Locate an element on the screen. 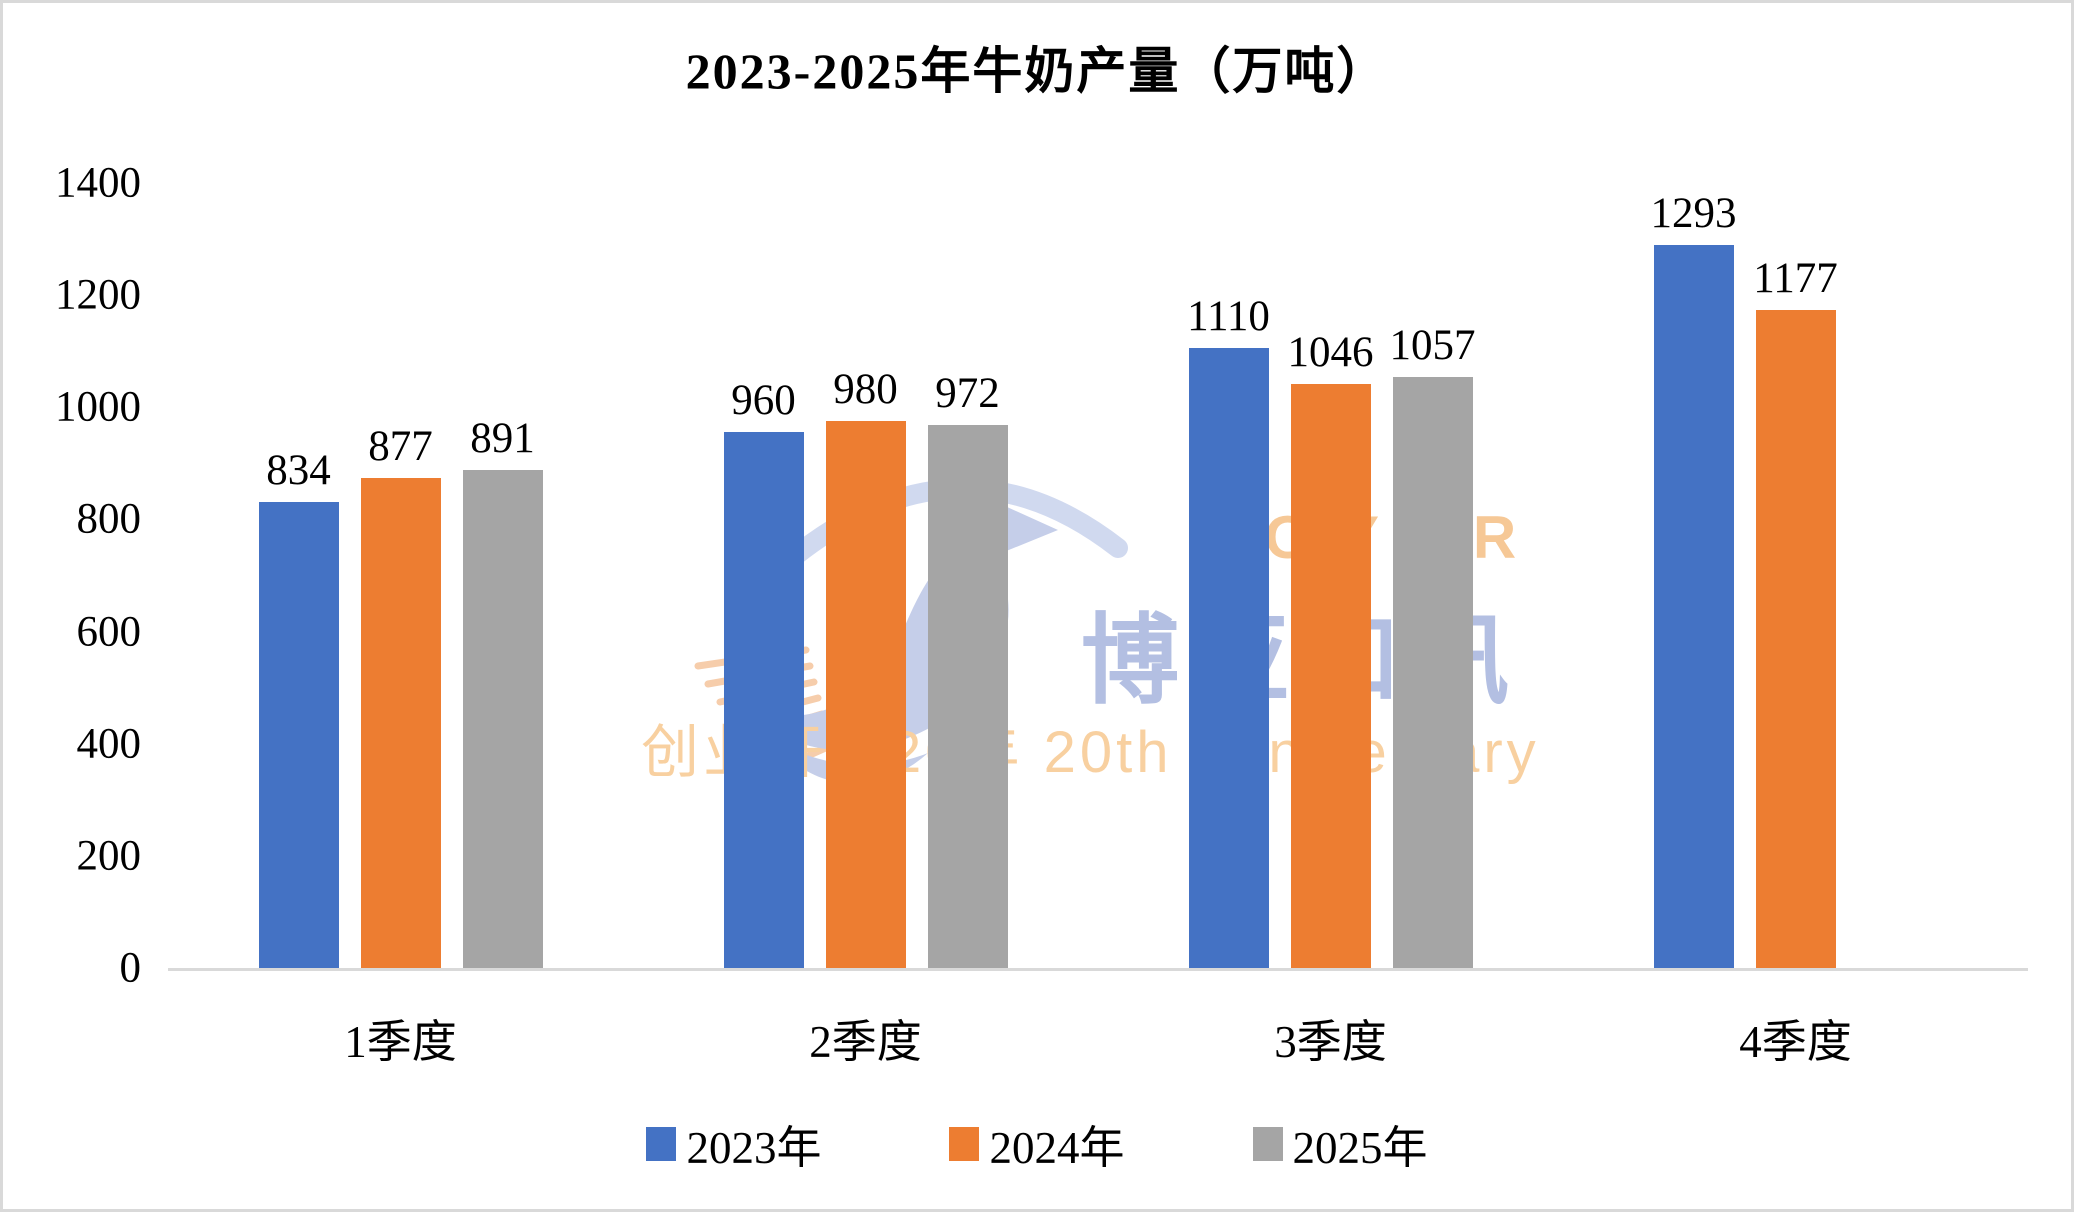 This screenshot has width=2074, height=1212. bar-group: 834 877 891 is located at coordinates (400, 576).